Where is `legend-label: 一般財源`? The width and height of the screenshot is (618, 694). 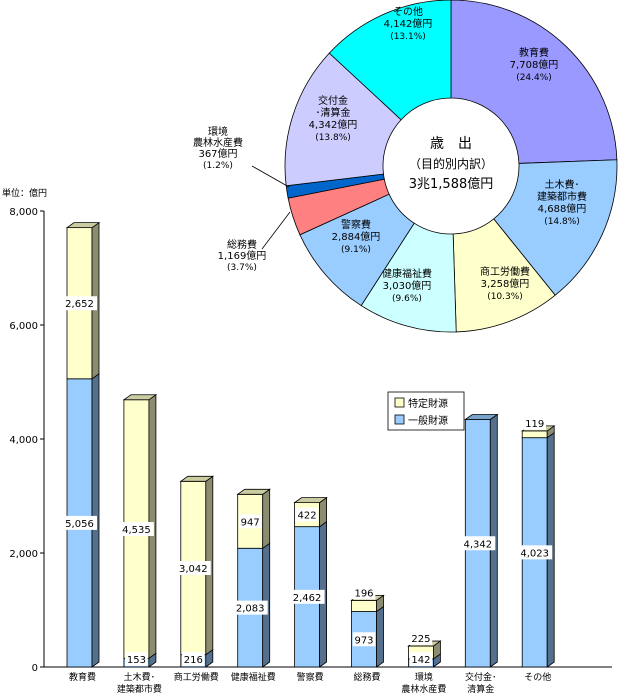 legend-label: 一般財源 is located at coordinates (428, 420).